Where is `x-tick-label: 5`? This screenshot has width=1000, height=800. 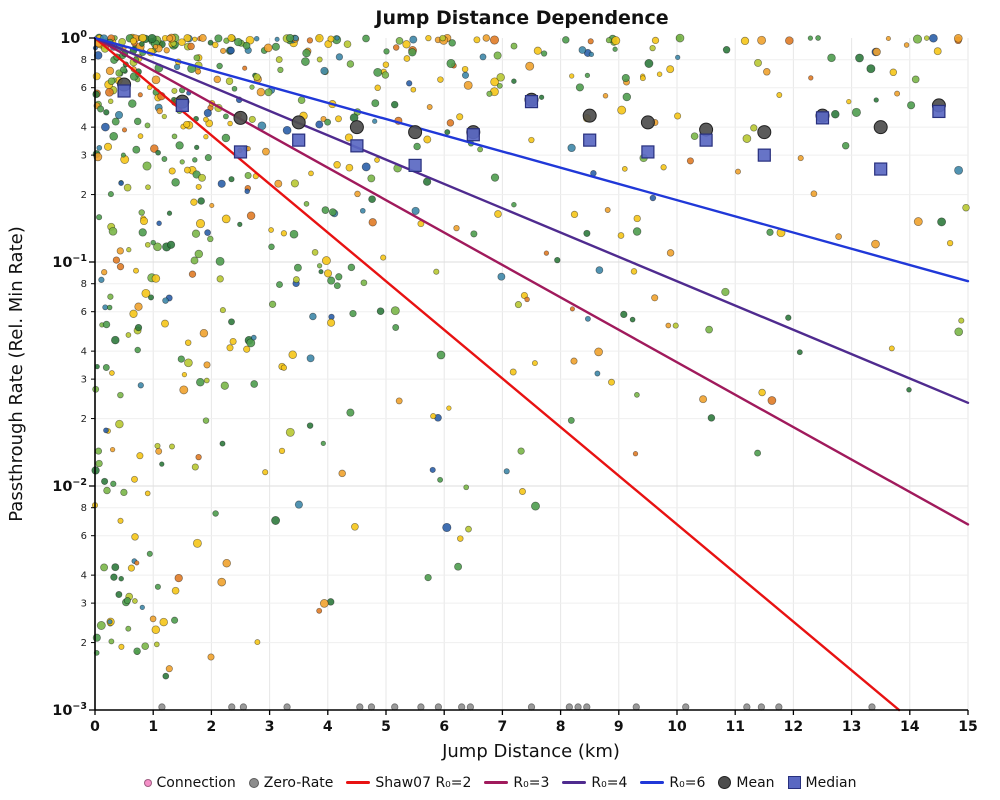 x-tick-label: 5 is located at coordinates (386, 727).